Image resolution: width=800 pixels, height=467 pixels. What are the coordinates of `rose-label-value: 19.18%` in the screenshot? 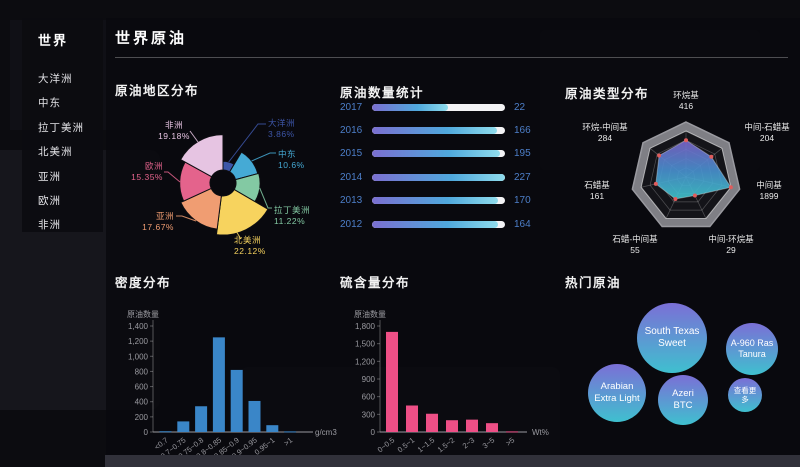 It's located at (174, 136).